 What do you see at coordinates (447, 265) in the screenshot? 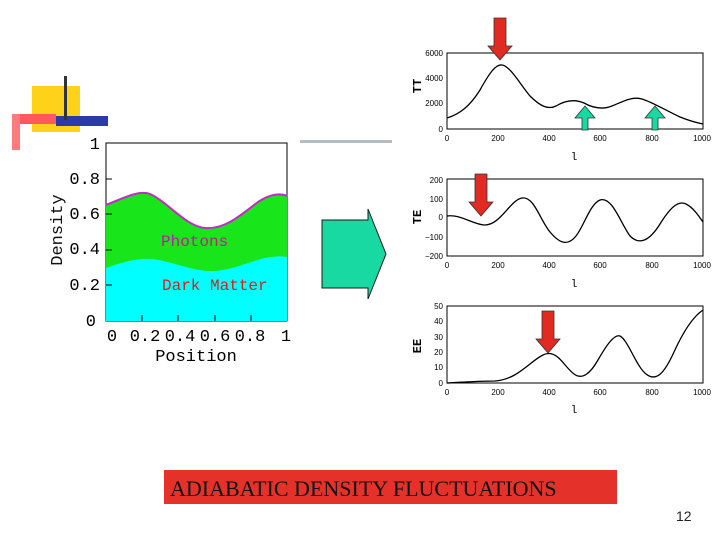
I see `te-xtick: 0` at bounding box center [447, 265].